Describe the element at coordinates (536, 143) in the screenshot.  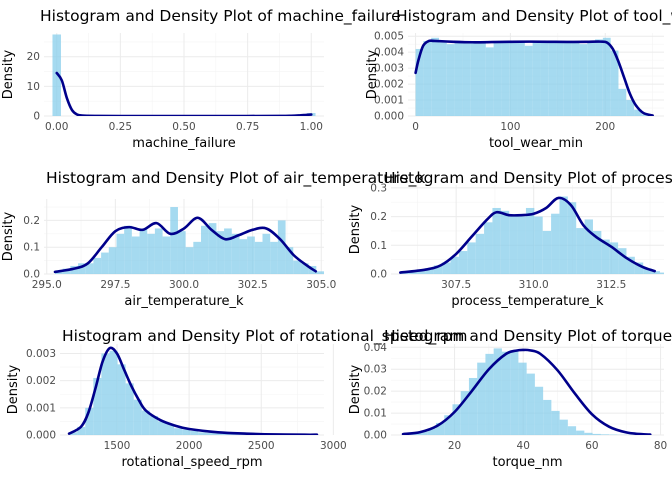
I see `x-axis-title: tool_wear_min` at that location.